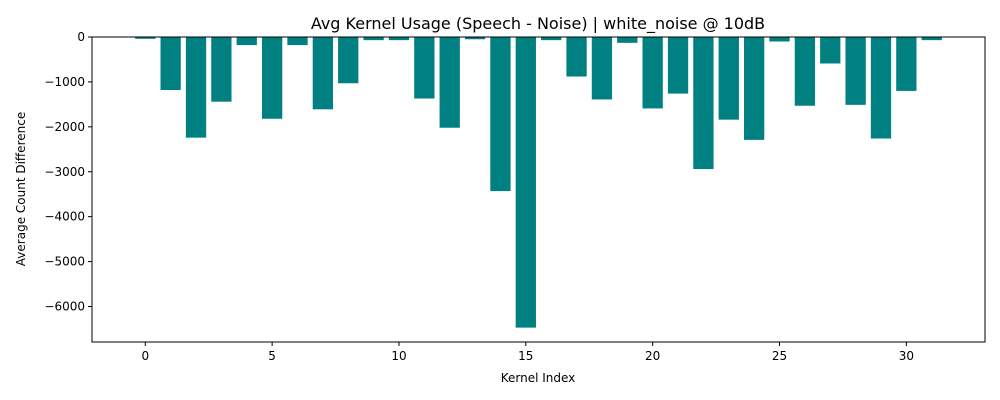 The width and height of the screenshot is (1000, 400). I want to click on x-tick-label: 30, so click(906, 356).